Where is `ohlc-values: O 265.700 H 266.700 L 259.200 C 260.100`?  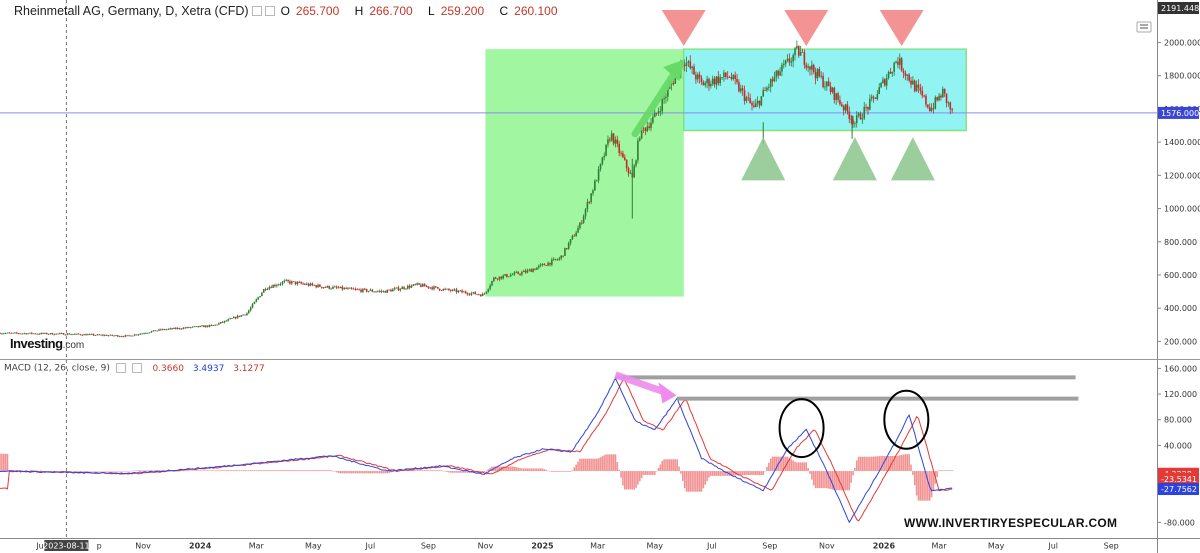 ohlc-values: O 265.700 H 266.700 L 259.200 C 260.100 is located at coordinates (419, 11).